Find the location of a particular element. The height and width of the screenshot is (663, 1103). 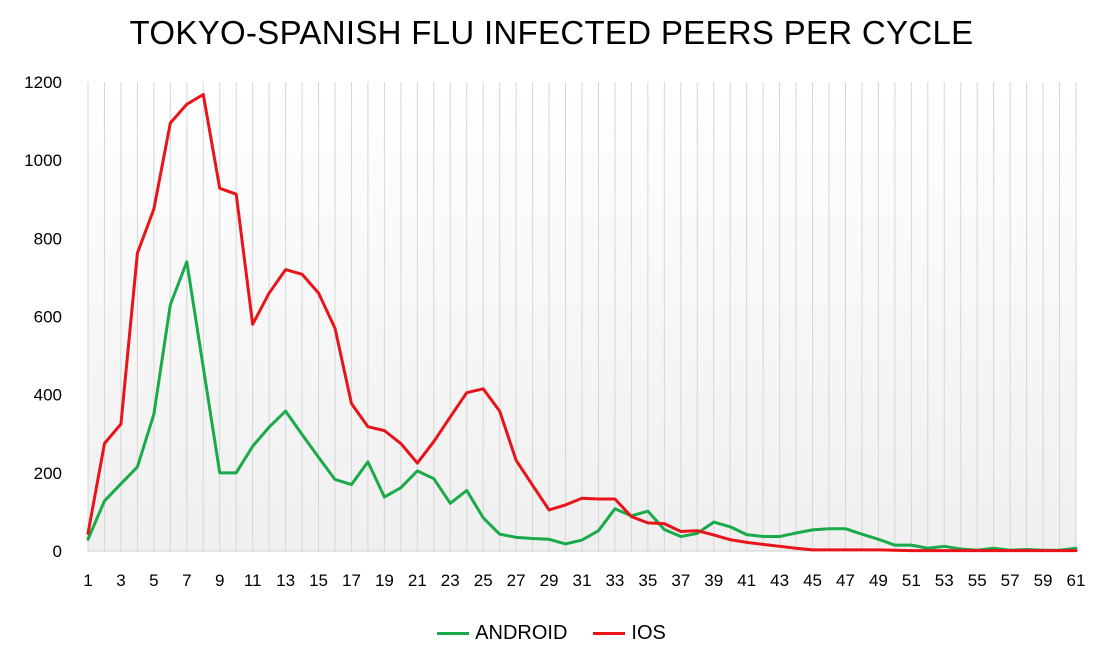

x-tick-label: 33 is located at coordinates (614, 580).